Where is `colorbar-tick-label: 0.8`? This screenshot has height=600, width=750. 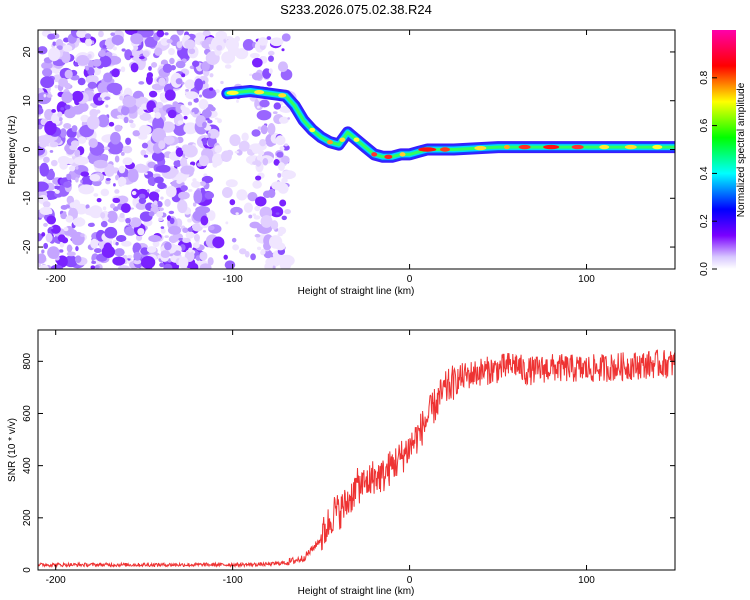 colorbar-tick-label: 0.8 is located at coordinates (704, 77).